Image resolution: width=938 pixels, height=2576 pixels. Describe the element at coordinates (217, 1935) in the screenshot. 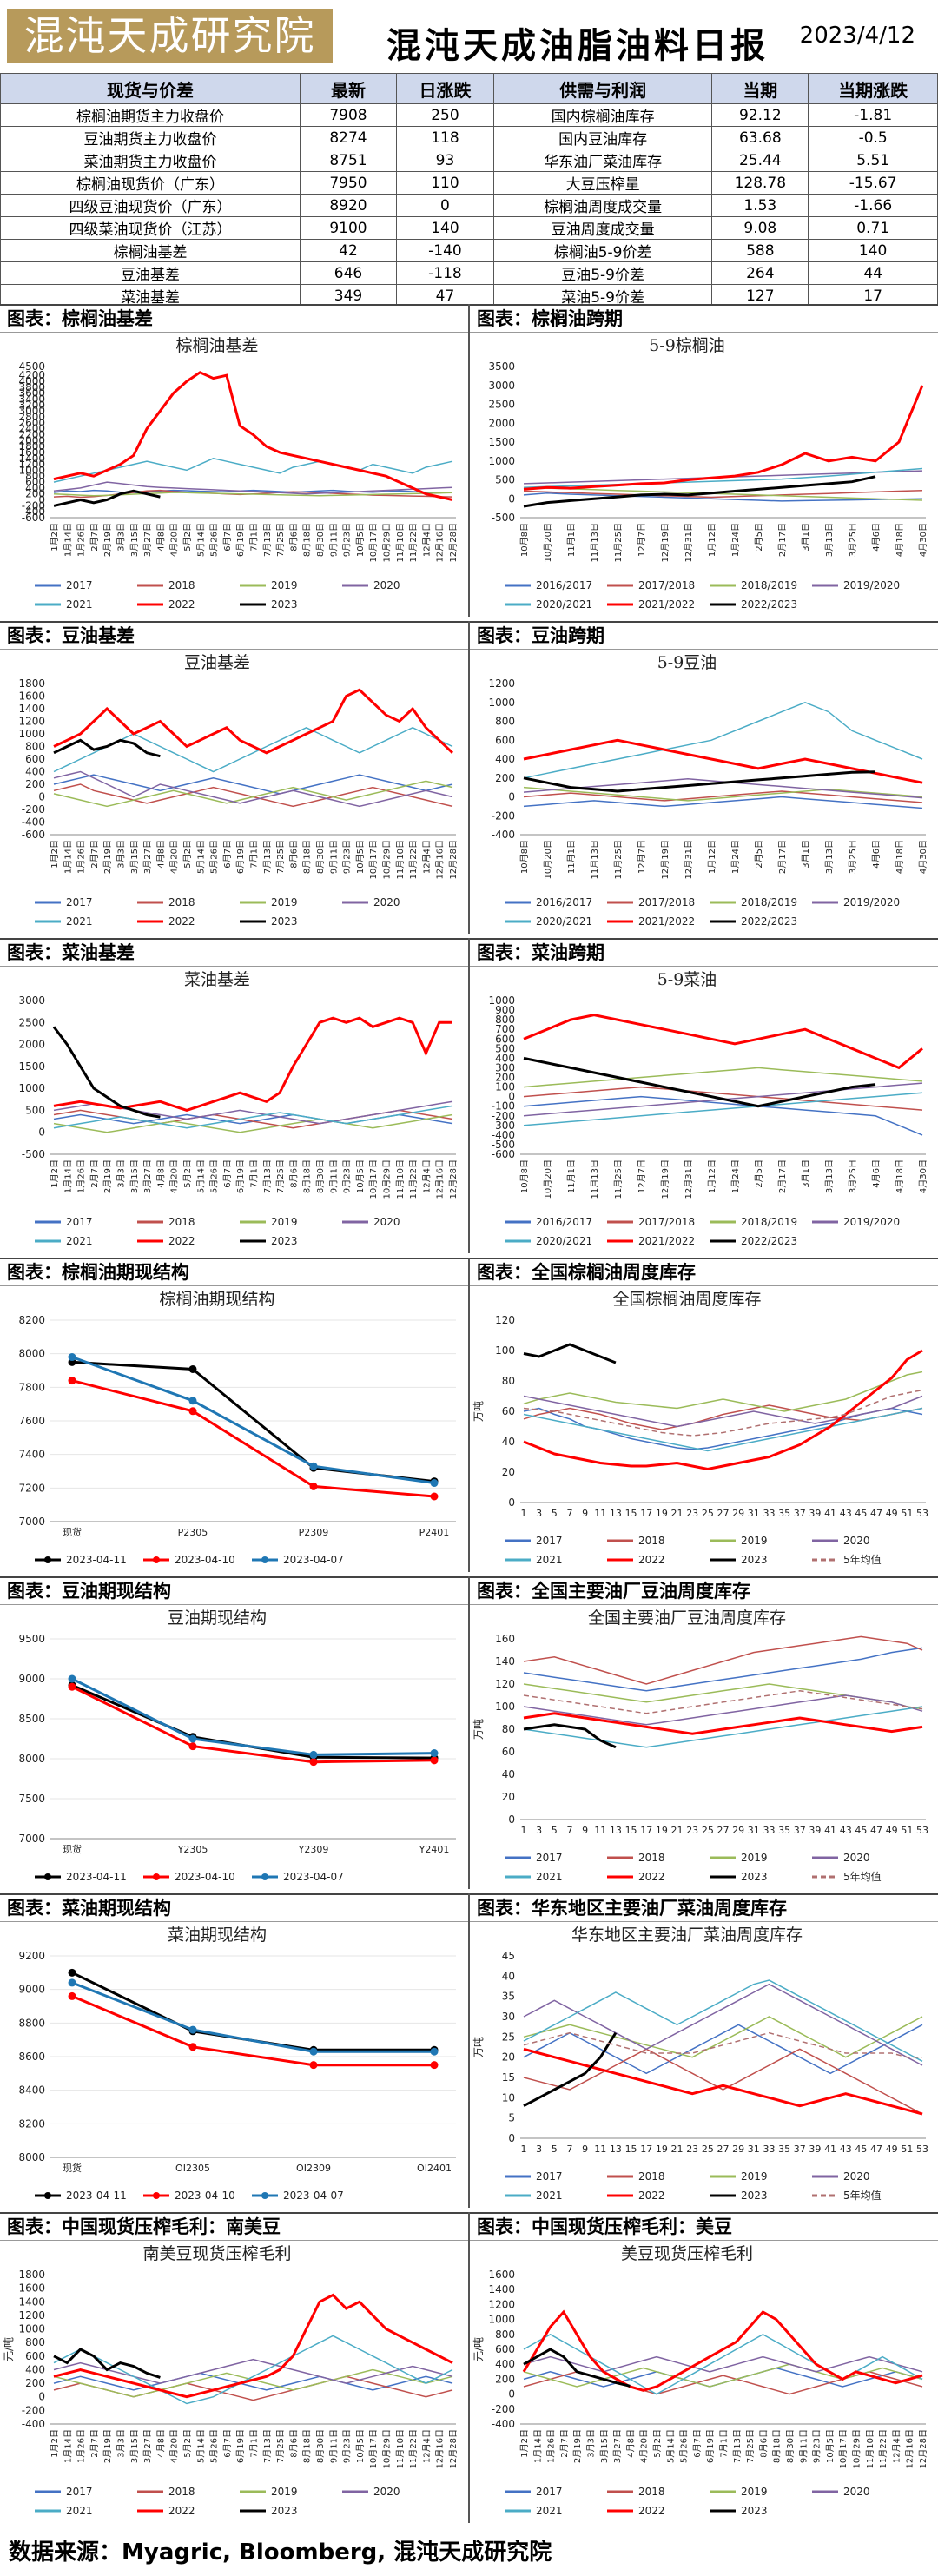

I see `chart-title: 菜油期现结构` at that location.